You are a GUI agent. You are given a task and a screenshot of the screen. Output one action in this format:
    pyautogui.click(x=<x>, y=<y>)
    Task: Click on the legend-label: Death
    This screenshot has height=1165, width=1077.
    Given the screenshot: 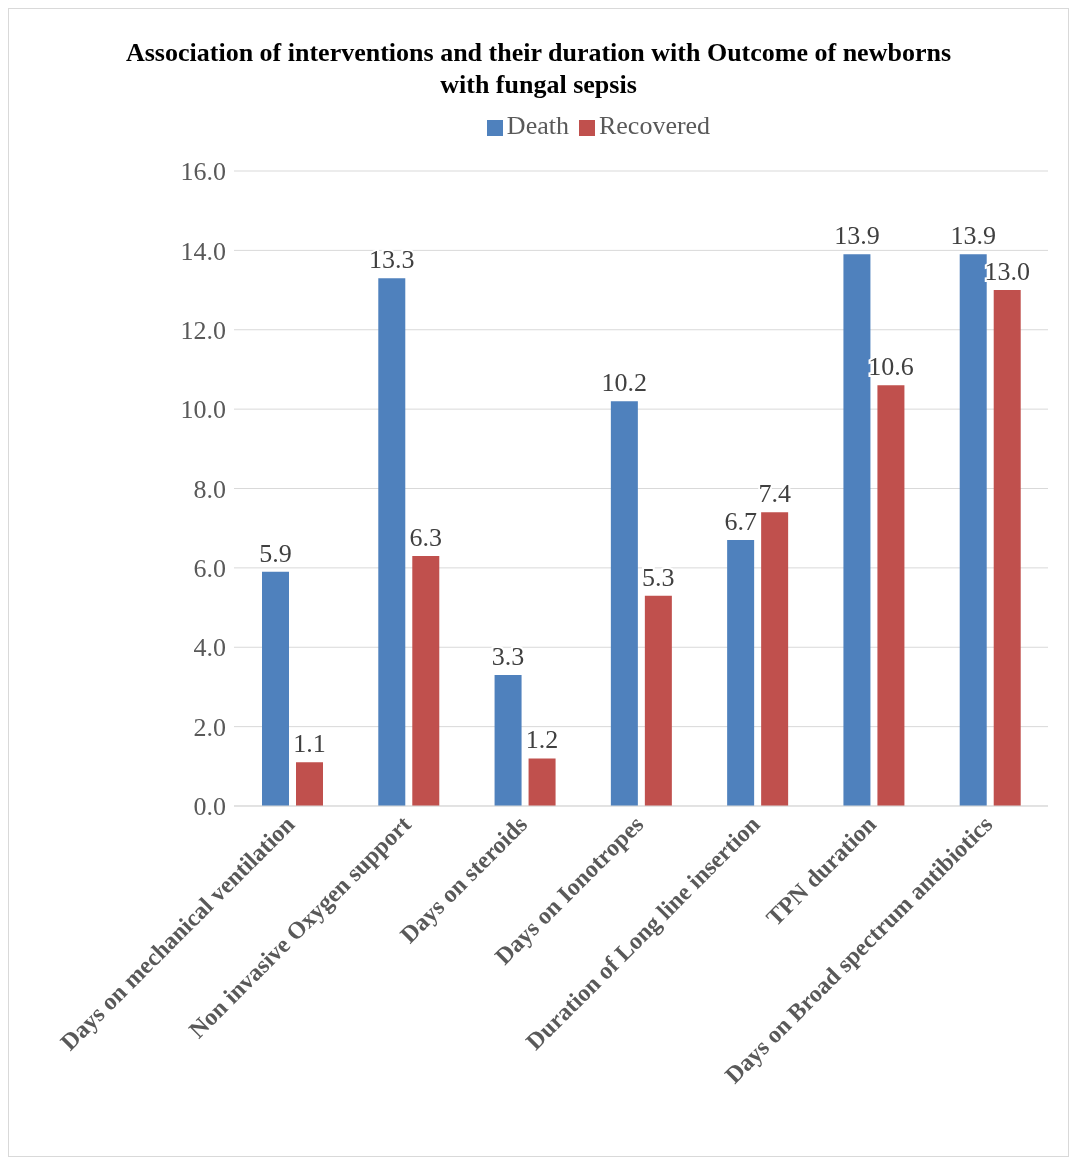 What is the action you would take?
    pyautogui.click(x=537, y=125)
    